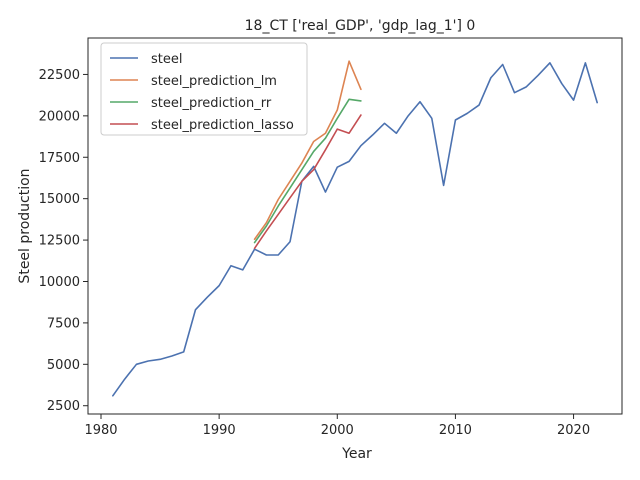 The height and width of the screenshot is (480, 640). I want to click on legend-box, so click(204, 89).